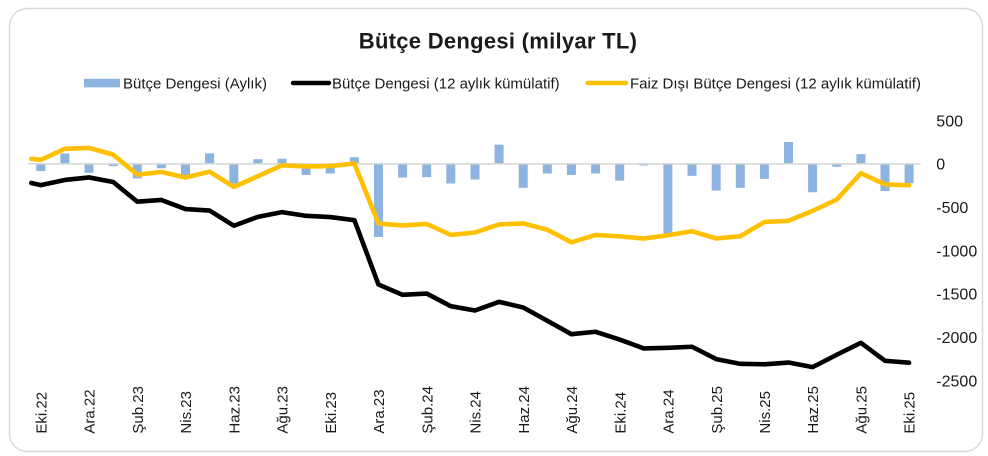 The width and height of the screenshot is (988, 456). I want to click on svg-text: -500, so click(952, 208).